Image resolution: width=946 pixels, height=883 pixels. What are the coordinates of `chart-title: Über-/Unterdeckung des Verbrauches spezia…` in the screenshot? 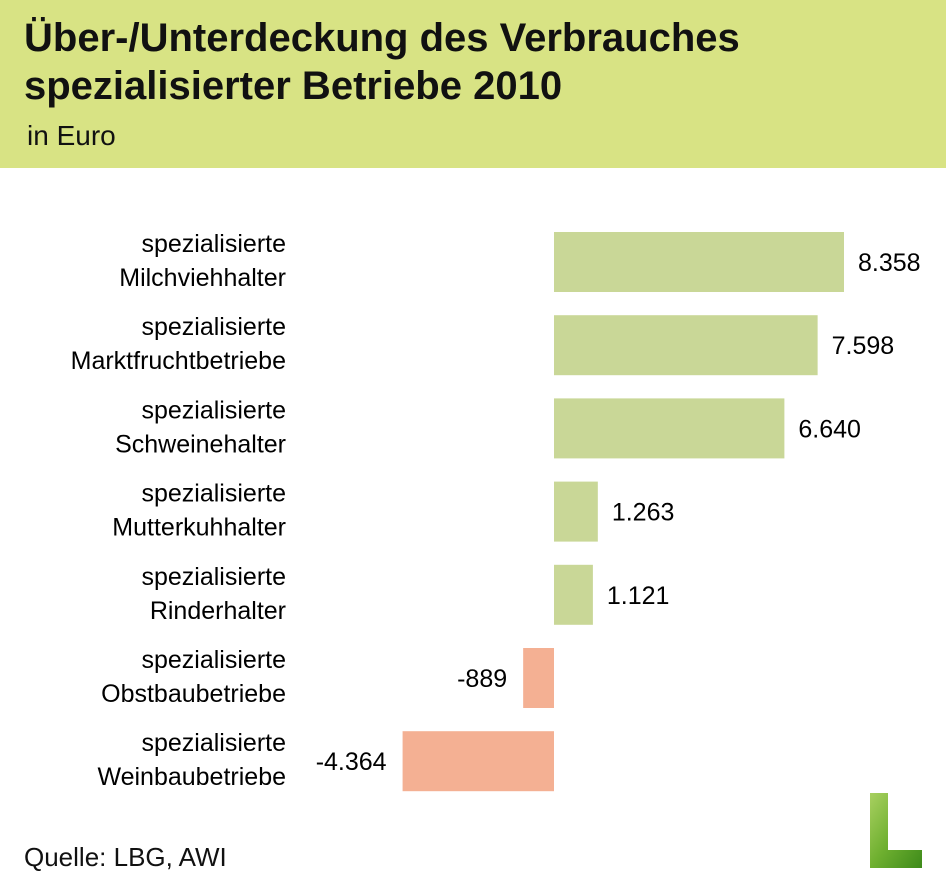 It's located at (382, 62).